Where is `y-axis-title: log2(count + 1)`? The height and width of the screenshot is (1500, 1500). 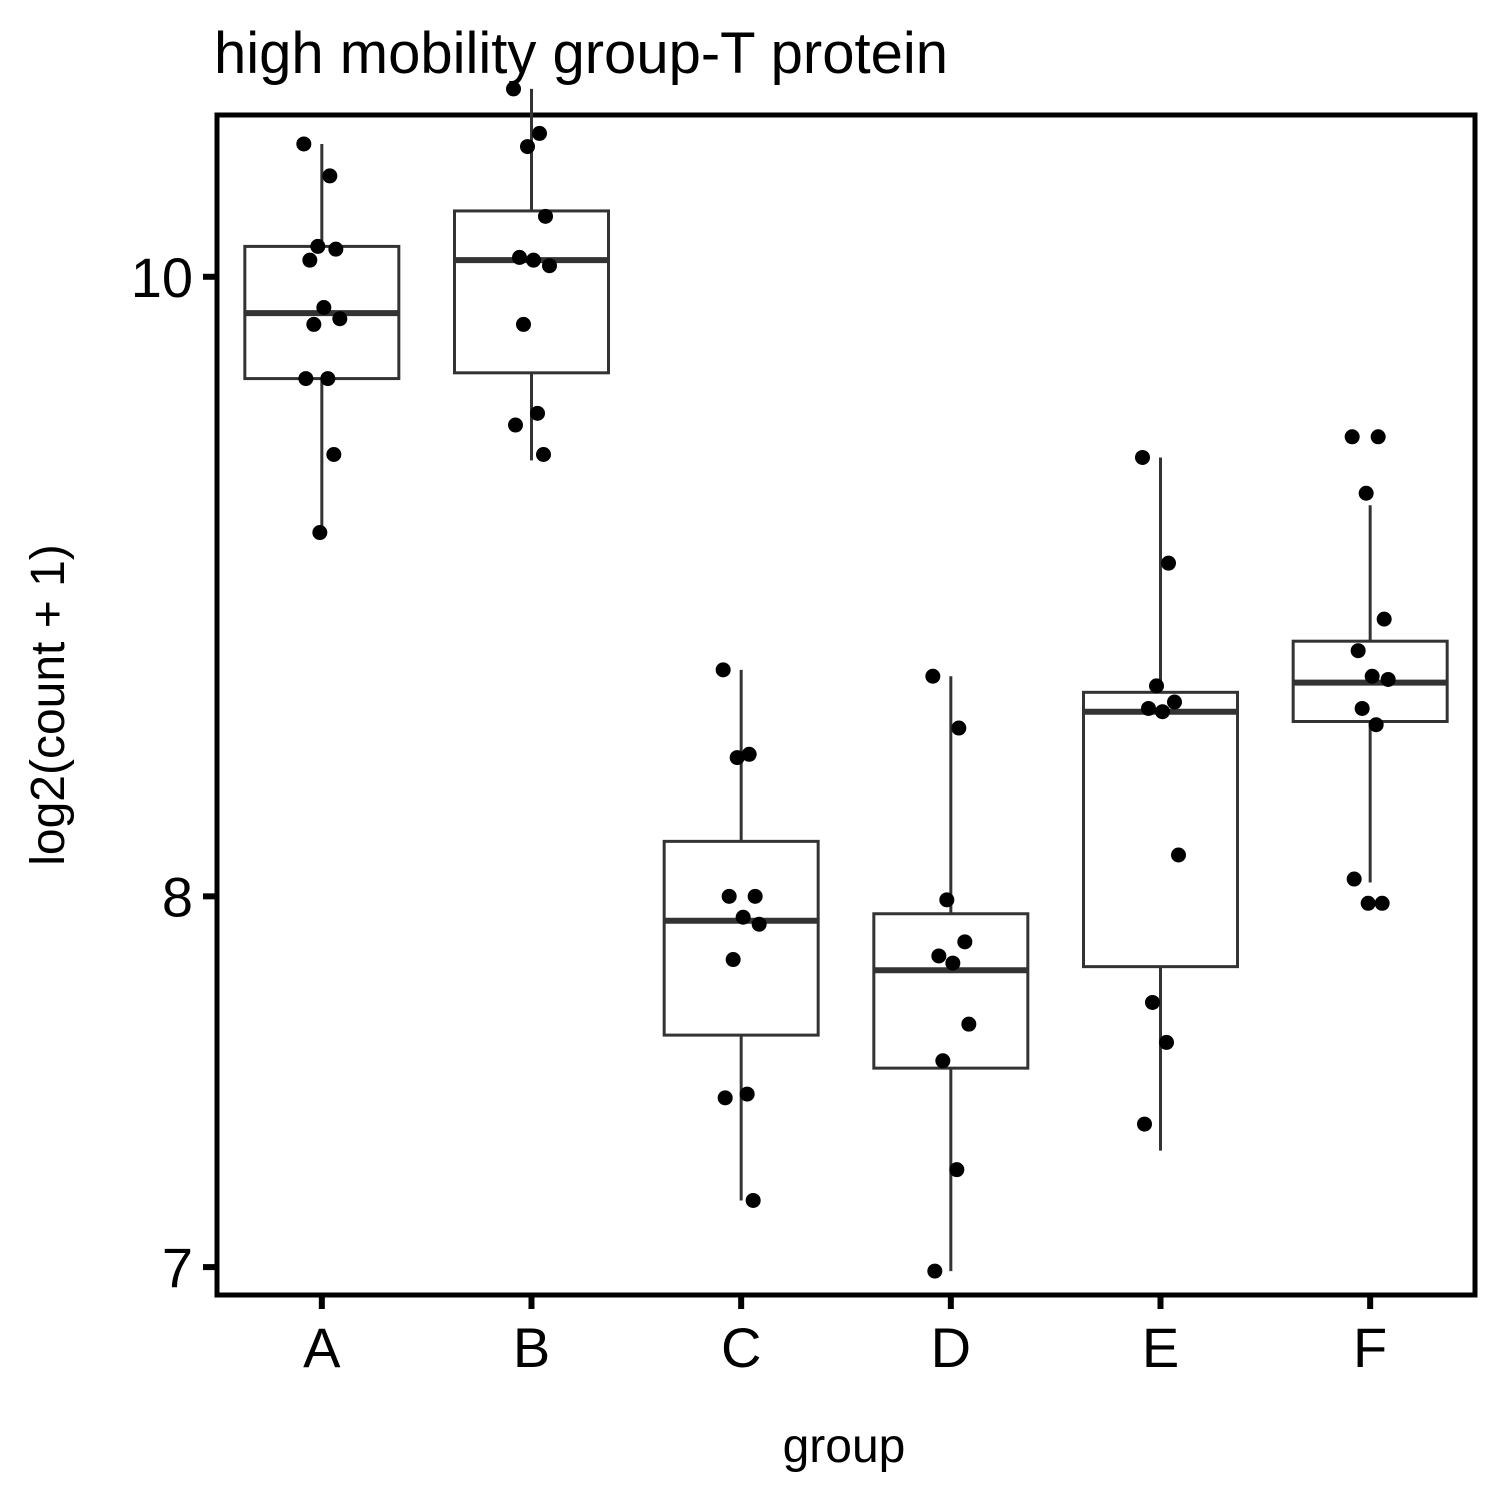
y-axis-title: log2(count + 1) is located at coordinates (48, 705).